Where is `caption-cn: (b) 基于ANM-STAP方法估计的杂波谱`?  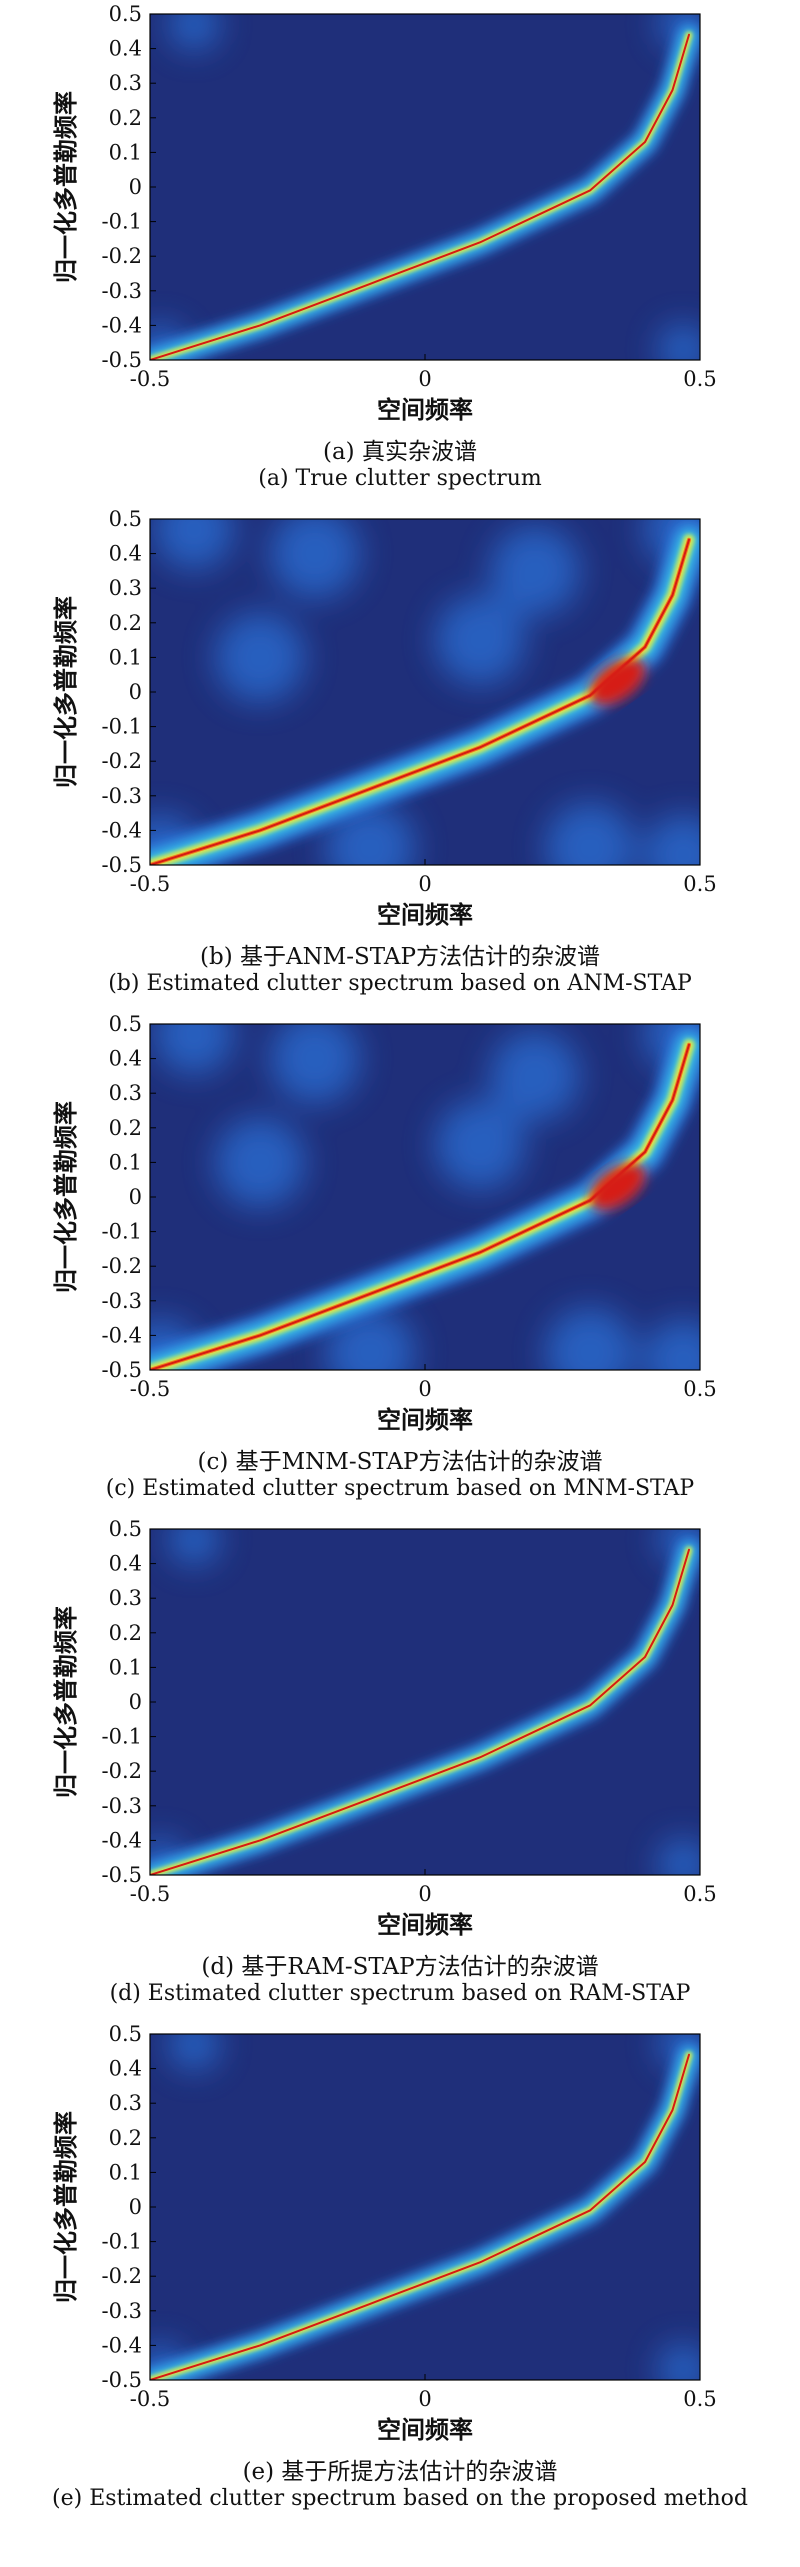
caption-cn: (b) 基于ANM-STAP方法估计的杂波谱 is located at coordinates (400, 957).